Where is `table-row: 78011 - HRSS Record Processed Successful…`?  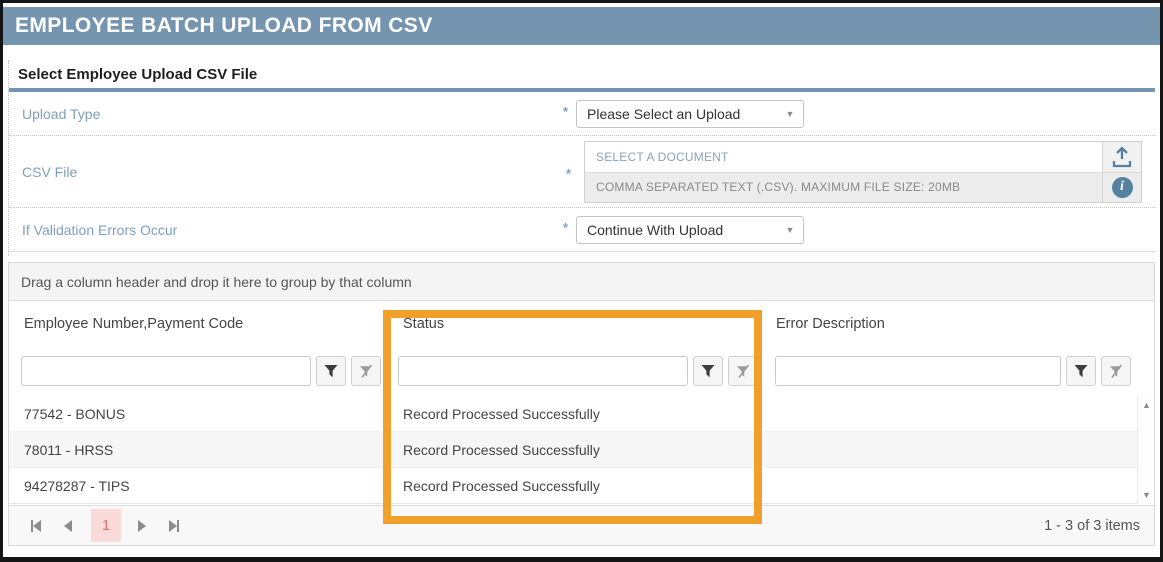 table-row: 78011 - HRSS Record Processed Successful… is located at coordinates (573, 450).